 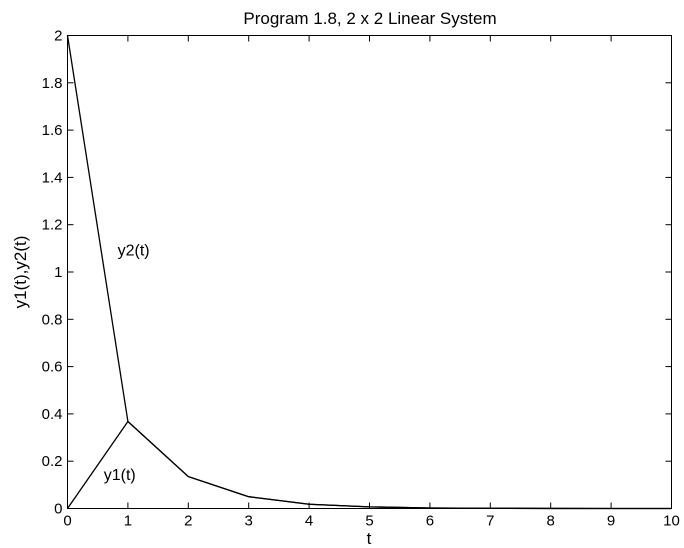 I want to click on y-tick-label: 1.2, so click(x=52, y=225).